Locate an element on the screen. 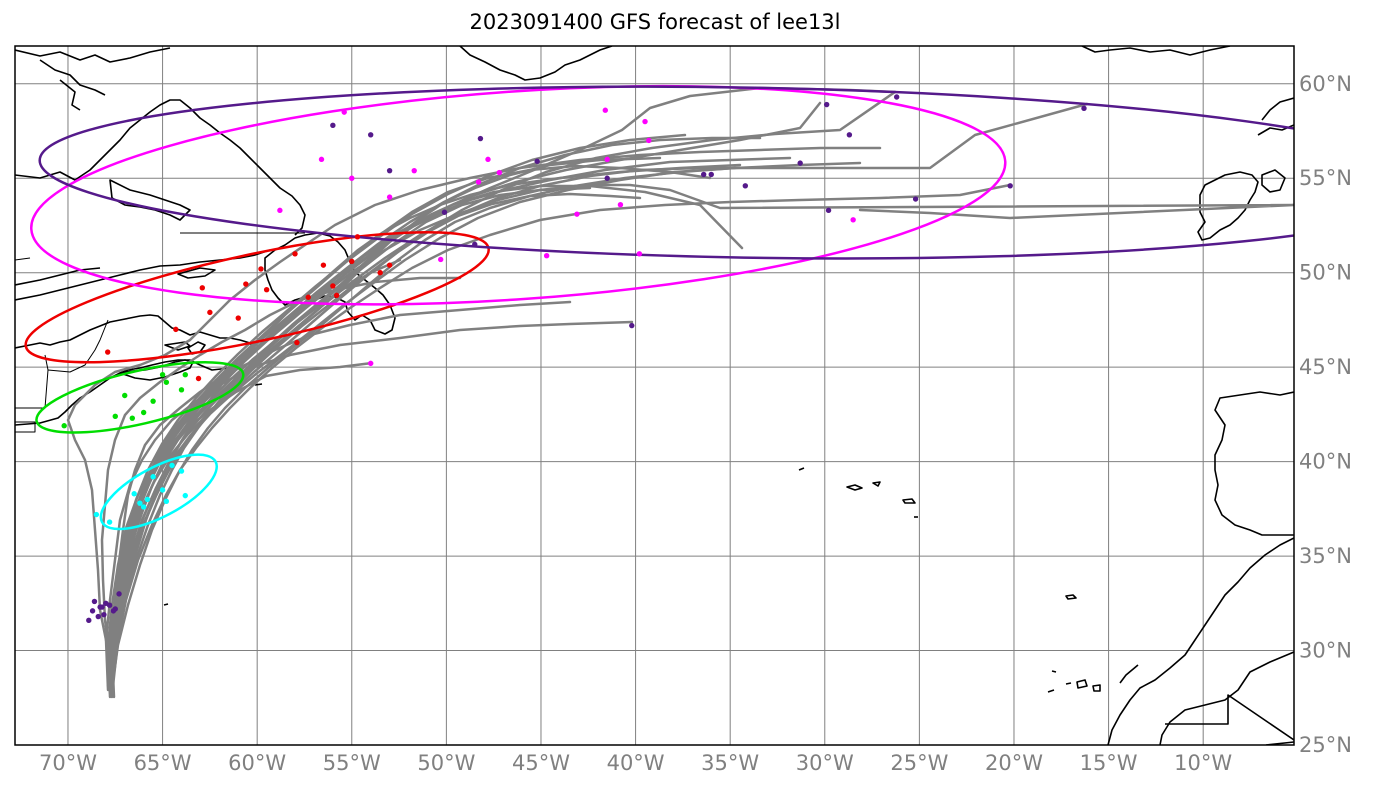 The width and height of the screenshot is (1376, 790). lon-tick-label: 50°W is located at coordinates (446, 763).